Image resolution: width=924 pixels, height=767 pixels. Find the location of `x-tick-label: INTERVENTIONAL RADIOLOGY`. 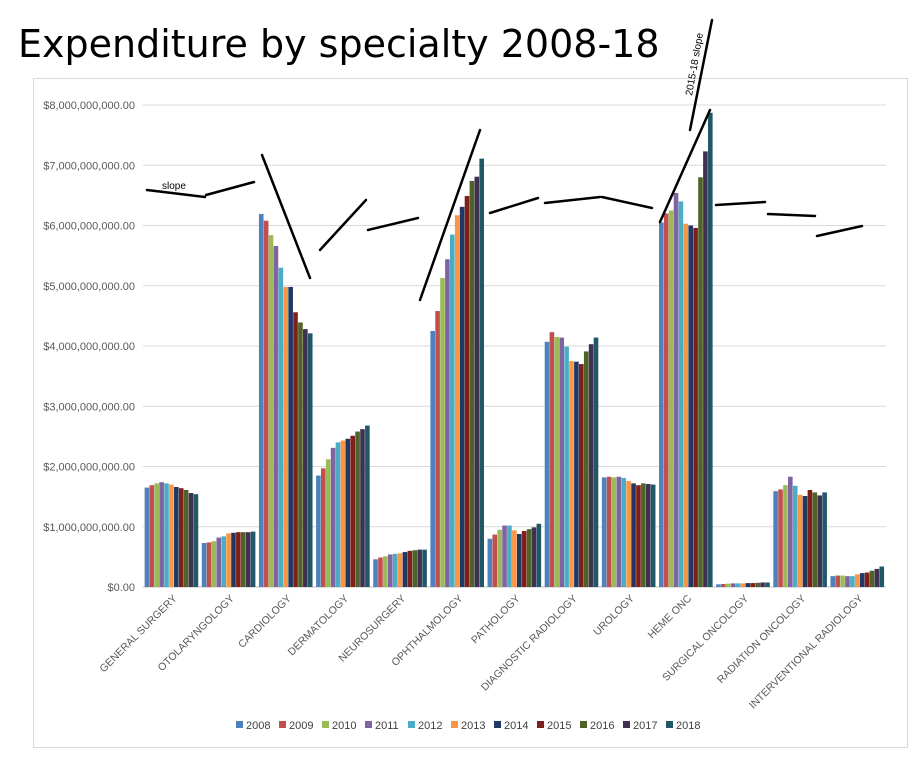

x-tick-label: INTERVENTIONAL RADIOLOGY is located at coordinates (806, 652).